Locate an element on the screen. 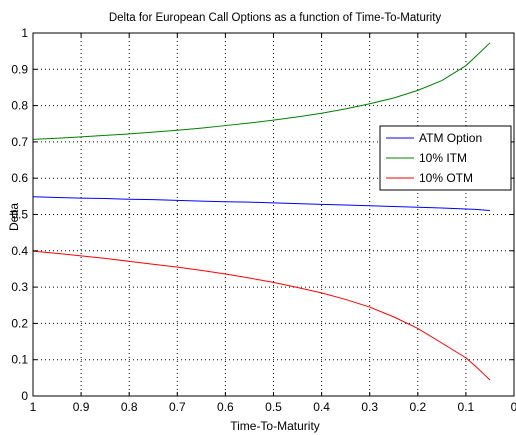 Image resolution: width=516 pixels, height=435 pixels. y-tick-label: 0.2 is located at coordinates (19, 323).